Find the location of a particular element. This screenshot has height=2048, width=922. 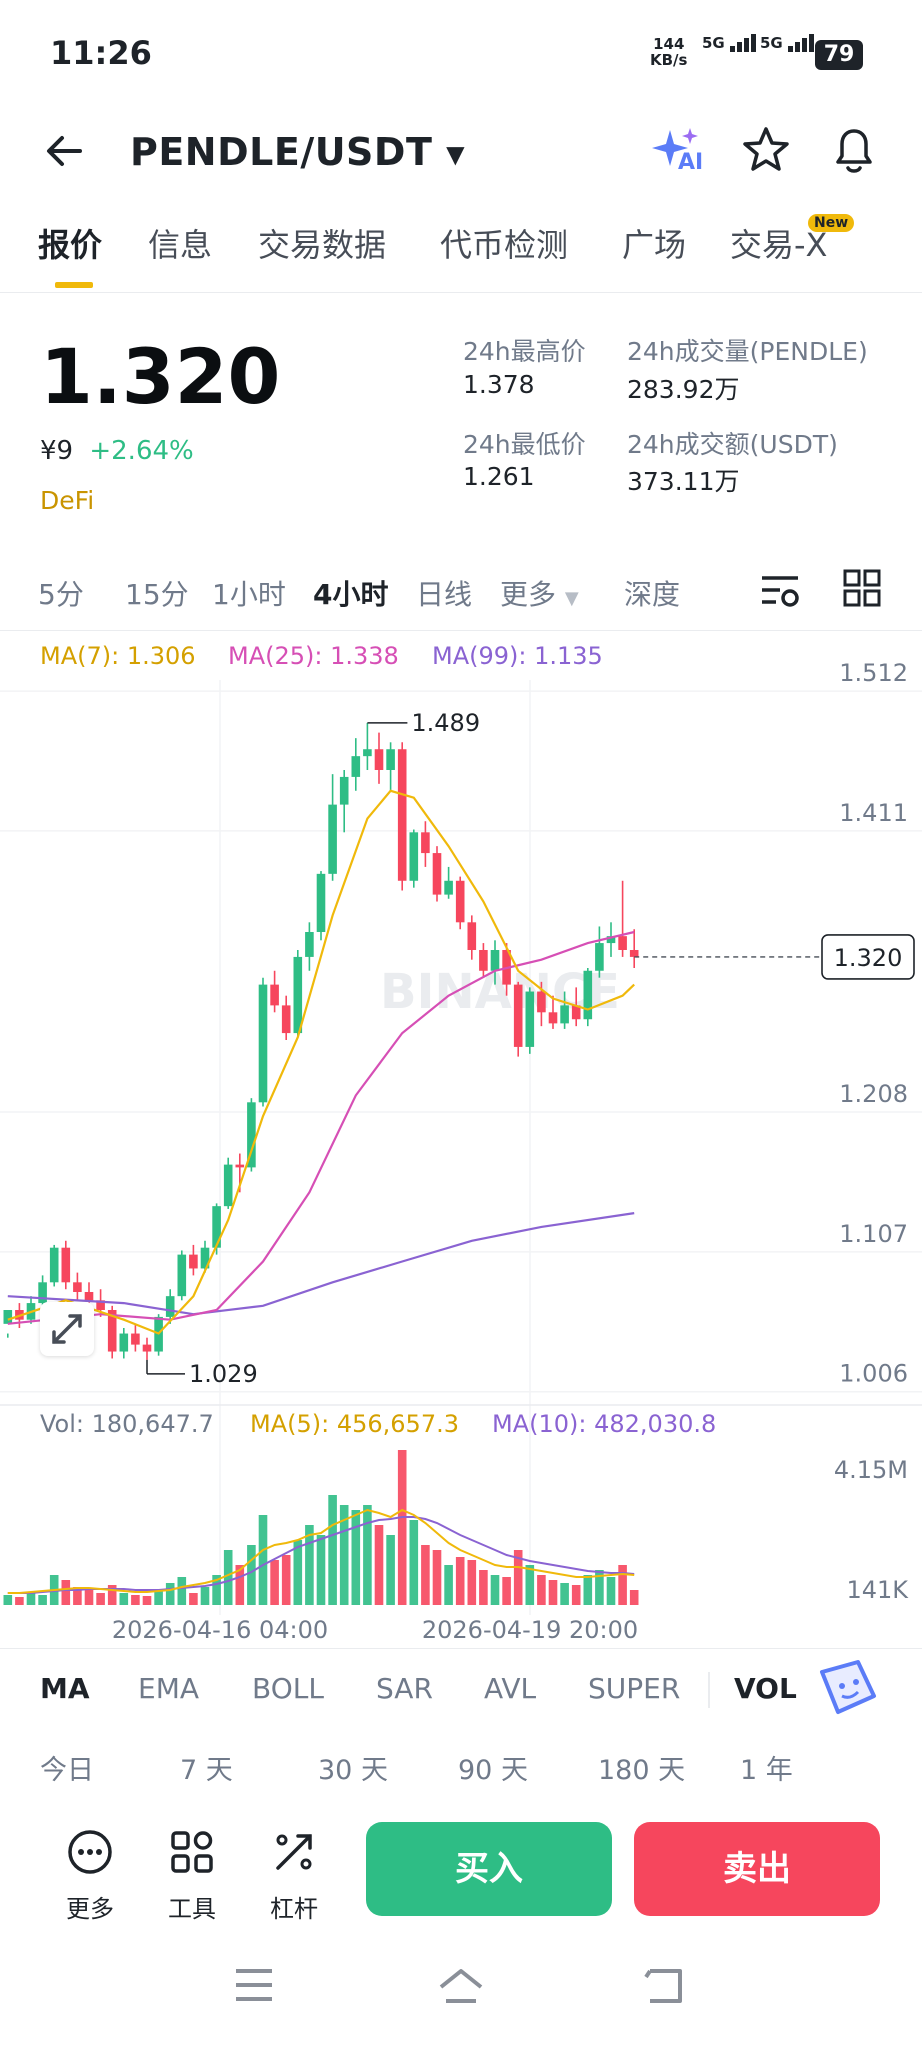

tab-token-check: 代币检测 is located at coordinates (504, 245).